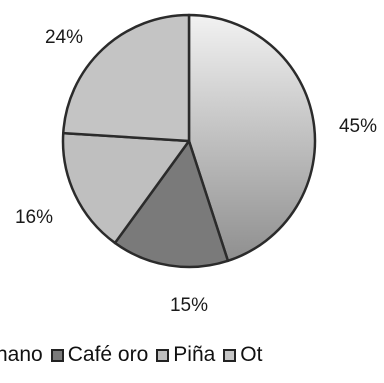 Image resolution: width=384 pixels, height=383 pixels. I want to click on slice-label-ot: 24%, so click(64, 37).